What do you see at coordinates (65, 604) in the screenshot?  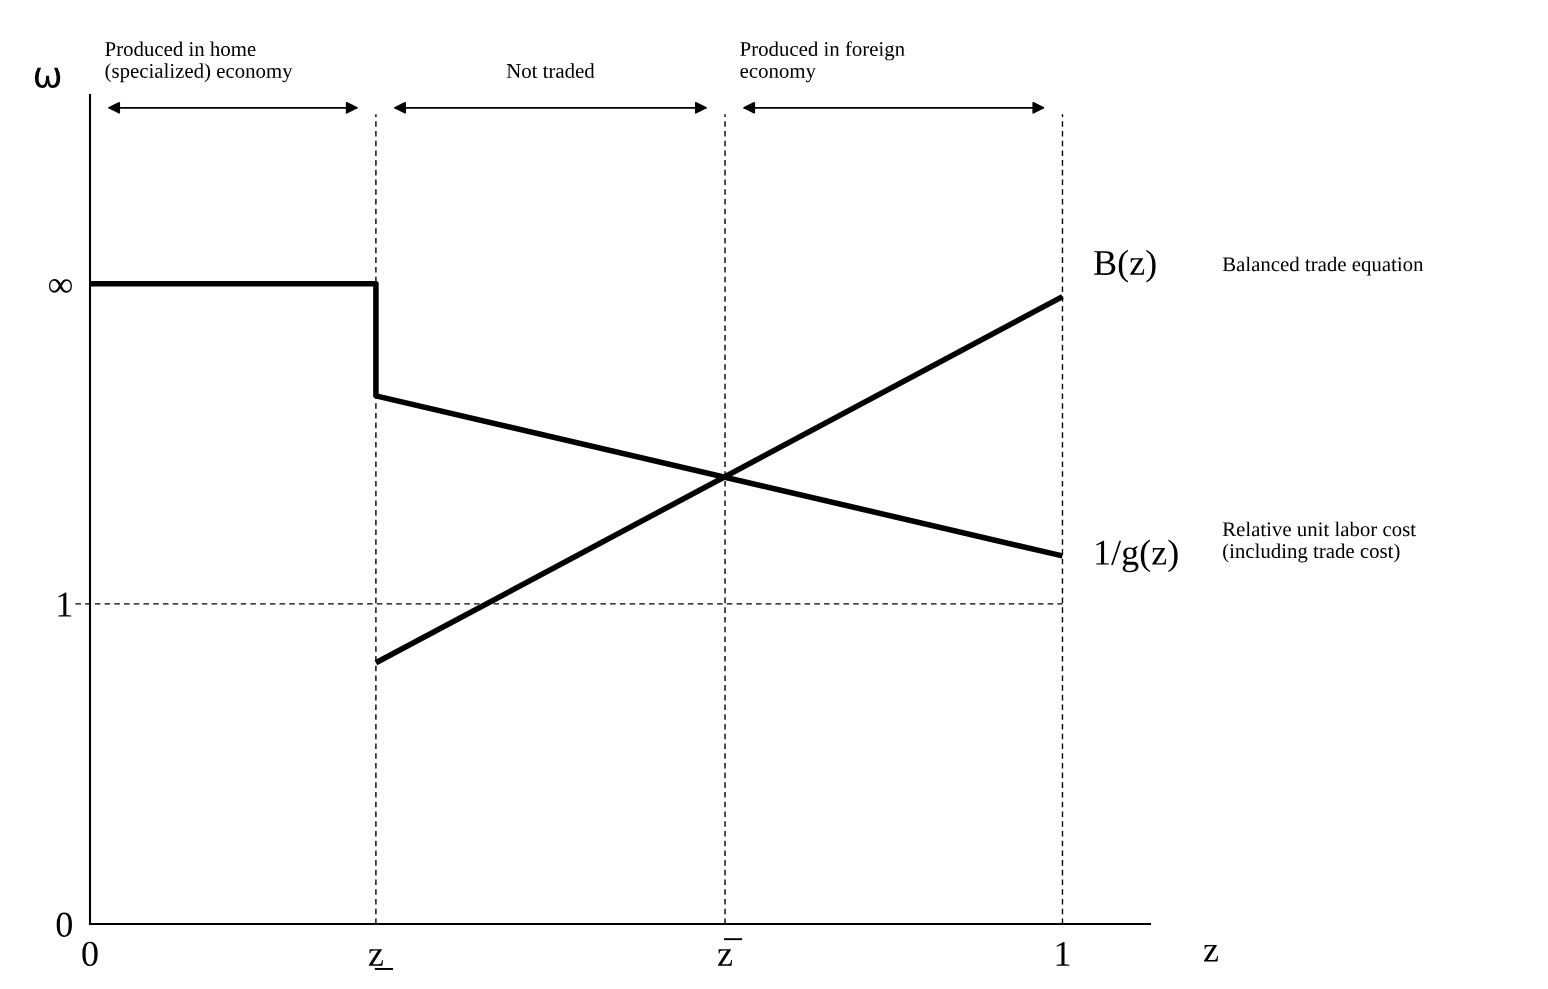 I see `y-tick-label: 1` at bounding box center [65, 604].